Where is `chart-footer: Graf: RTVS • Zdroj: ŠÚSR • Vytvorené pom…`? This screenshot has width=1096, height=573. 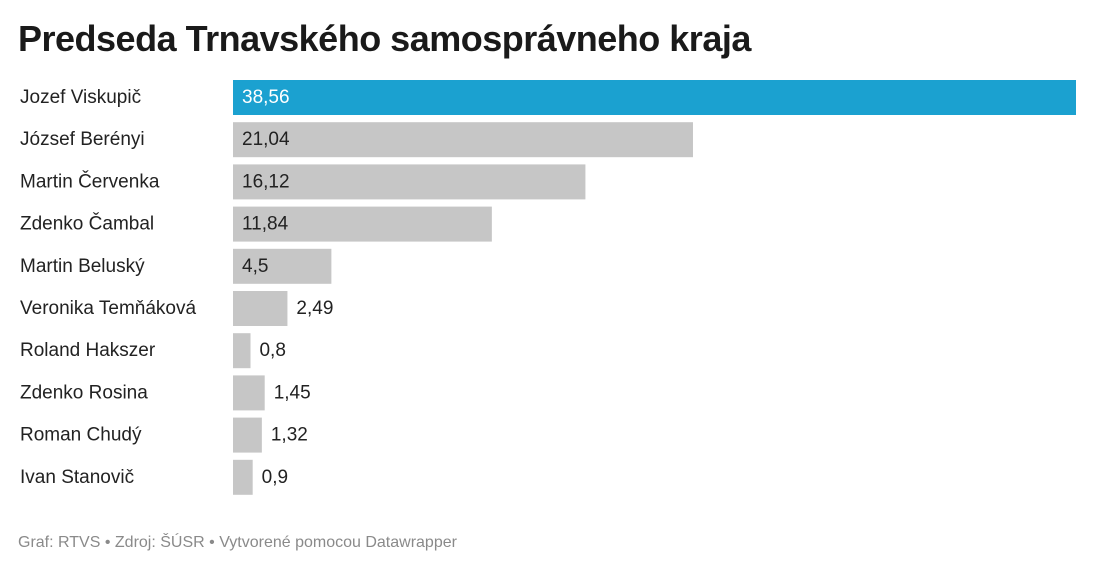
chart-footer: Graf: RTVS • Zdroj: ŠÚSR • Vytvorené pom… is located at coordinates (237, 543).